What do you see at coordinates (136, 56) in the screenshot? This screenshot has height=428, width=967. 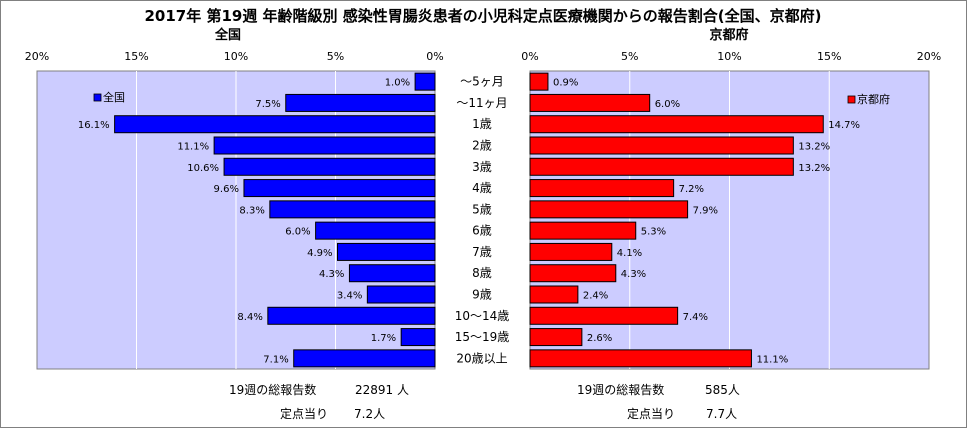 I see `national-tick-label: 15%` at bounding box center [136, 56].